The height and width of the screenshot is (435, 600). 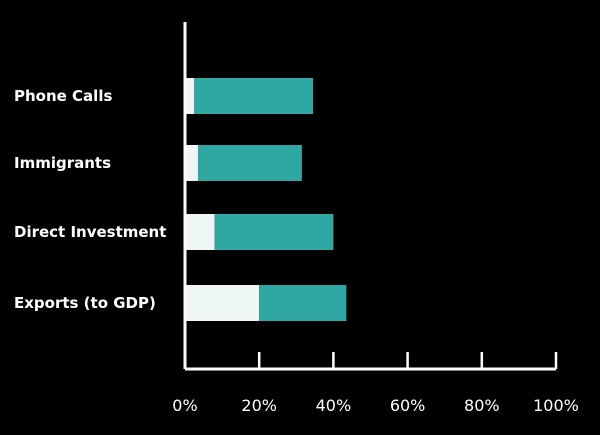 I want to click on category-label-direct-investment: Direct Investment, so click(x=90, y=232).